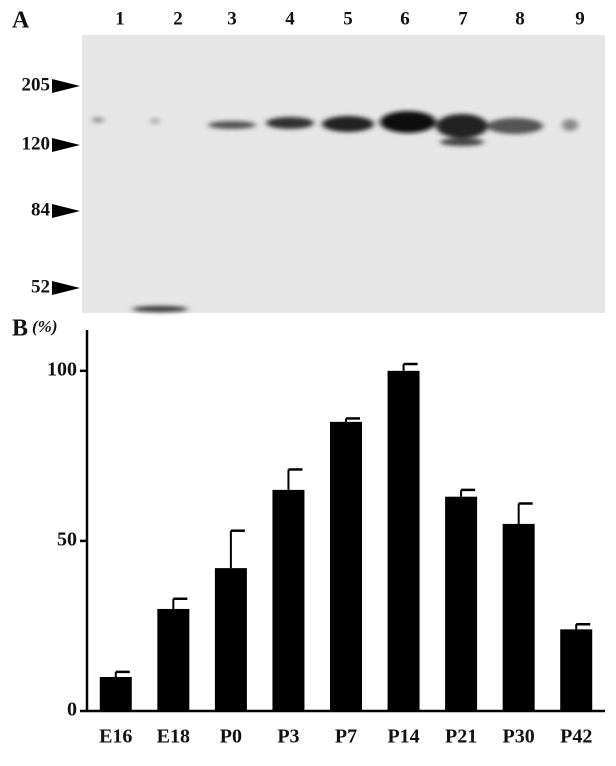  Describe the element at coordinates (173, 737) in the screenshot. I see `x-tick-label: E18` at that location.